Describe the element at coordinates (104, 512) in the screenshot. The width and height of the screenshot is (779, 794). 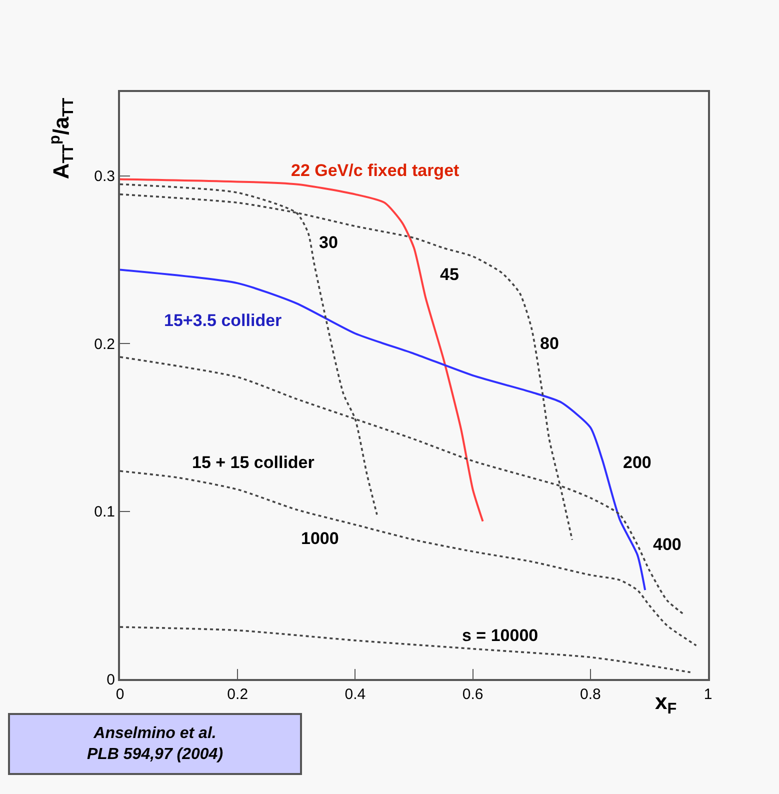
I see `y-tick-label: 0.1` at that location.